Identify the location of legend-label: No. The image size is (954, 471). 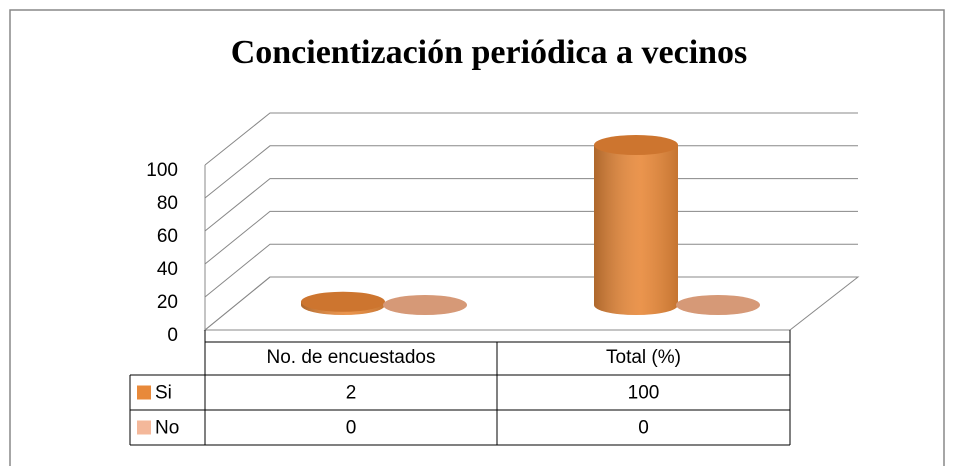
(167, 428).